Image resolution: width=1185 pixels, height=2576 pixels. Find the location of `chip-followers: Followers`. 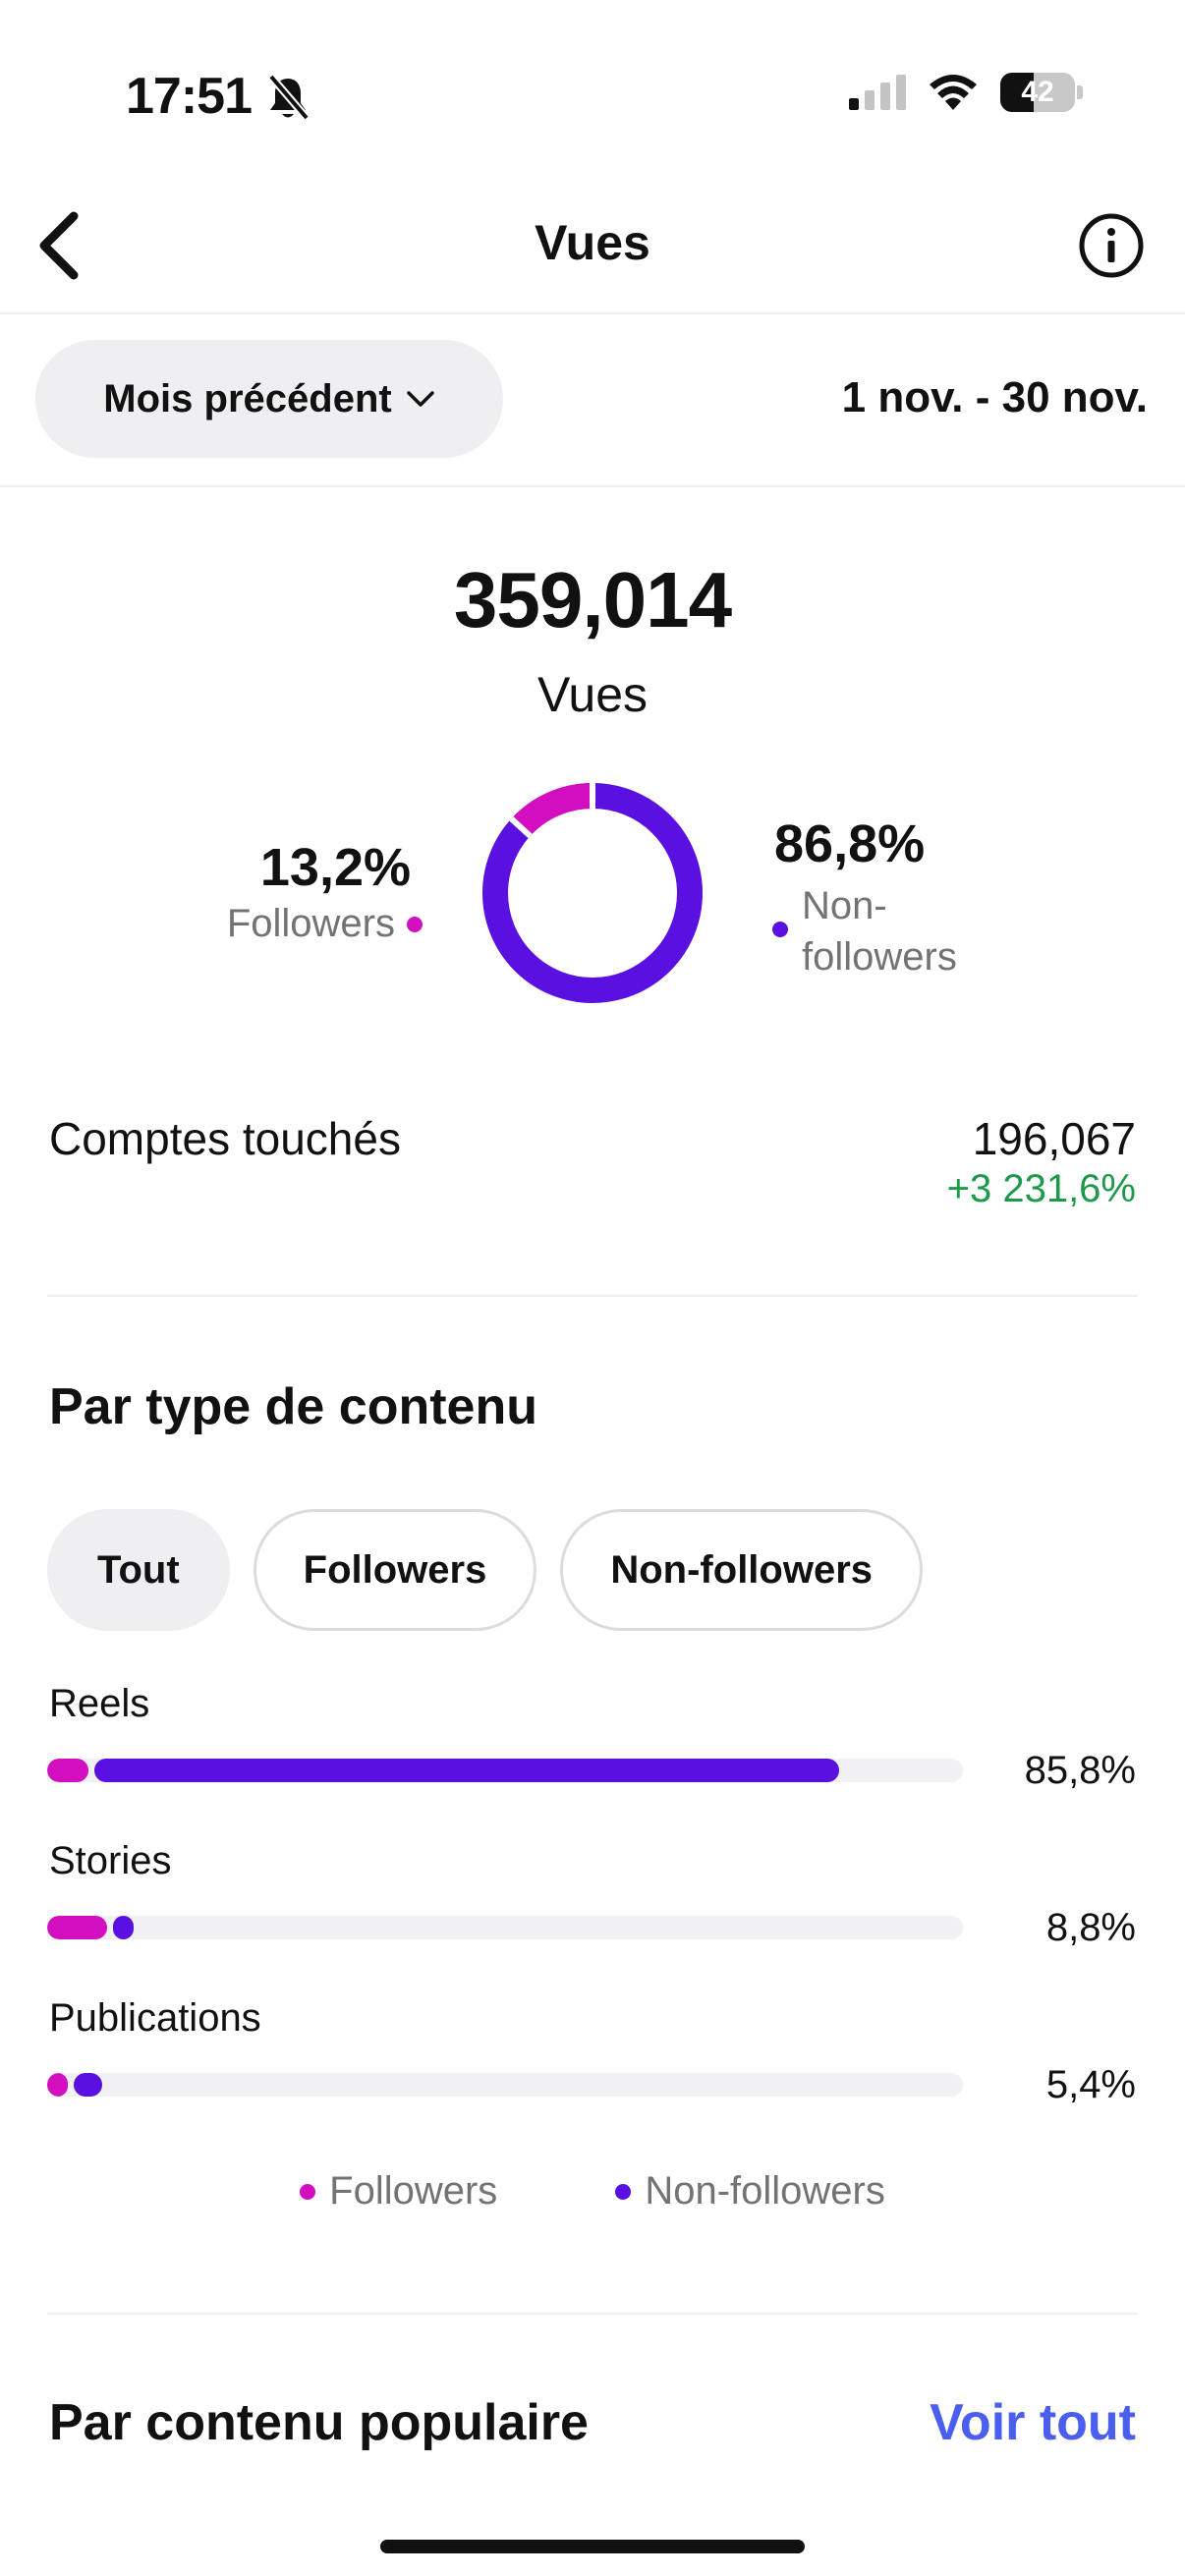

chip-followers: Followers is located at coordinates (395, 1570).